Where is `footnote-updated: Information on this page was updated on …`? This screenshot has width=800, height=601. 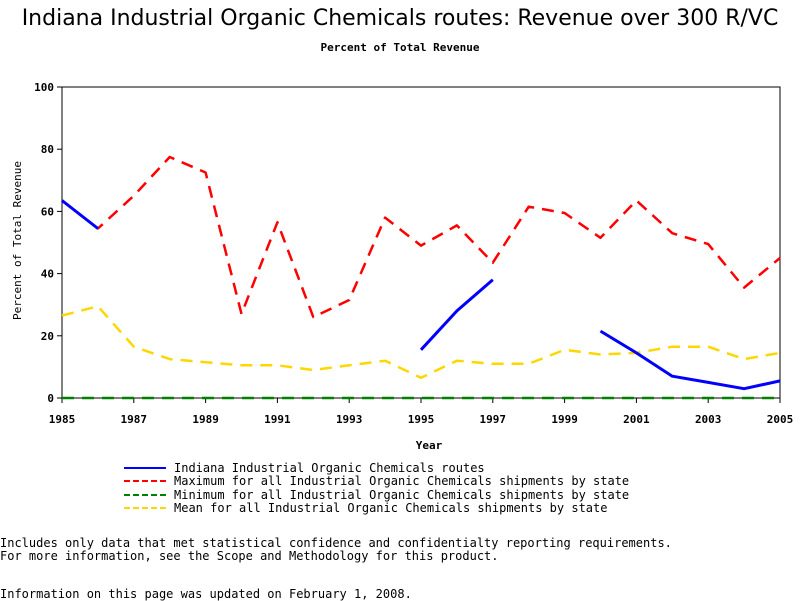 footnote-updated: Information on this page was updated on … is located at coordinates (206, 594).